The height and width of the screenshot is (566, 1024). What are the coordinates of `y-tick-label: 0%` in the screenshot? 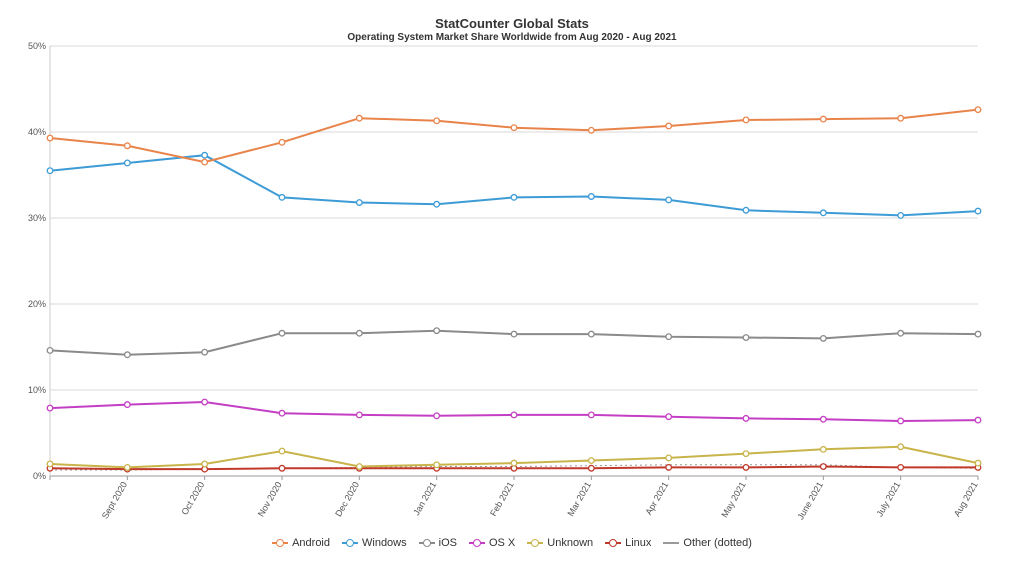 It's located at (39, 476).